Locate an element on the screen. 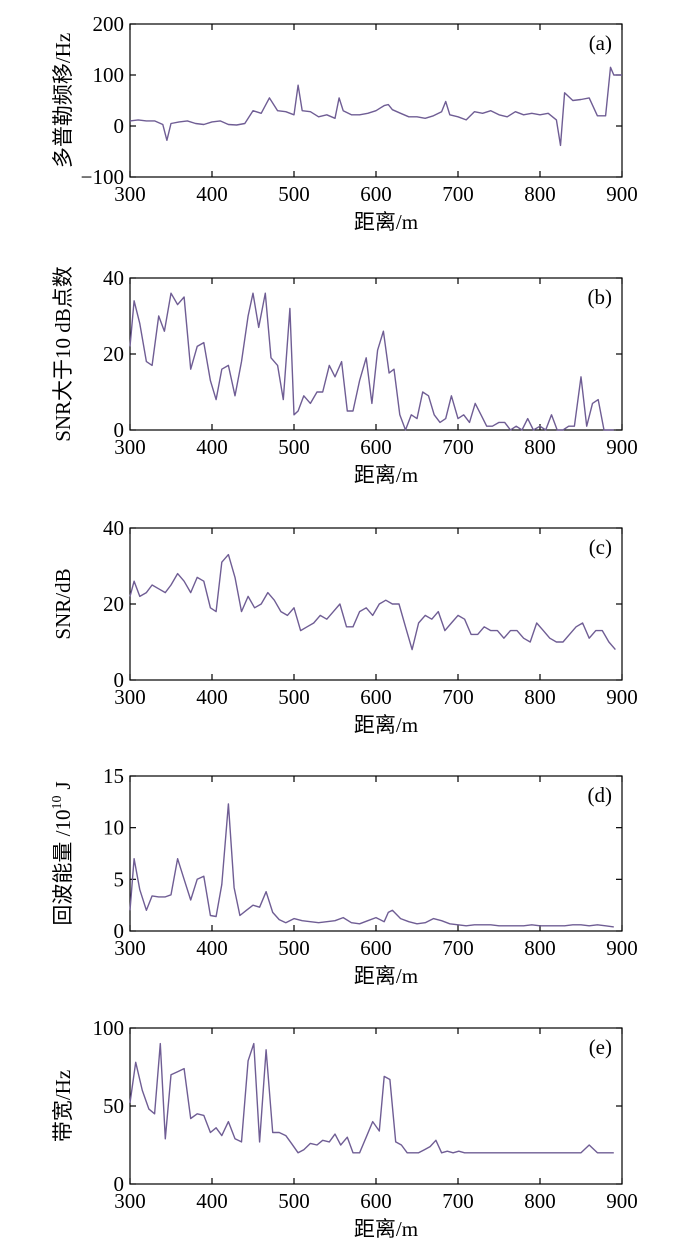 Image resolution: width=700 pixels, height=1256 pixels. chart-panel-c: 300 400 500 600 700 800 900 0 20 40 距离/m SNR/dB (c) is located at coordinates (344, 626).